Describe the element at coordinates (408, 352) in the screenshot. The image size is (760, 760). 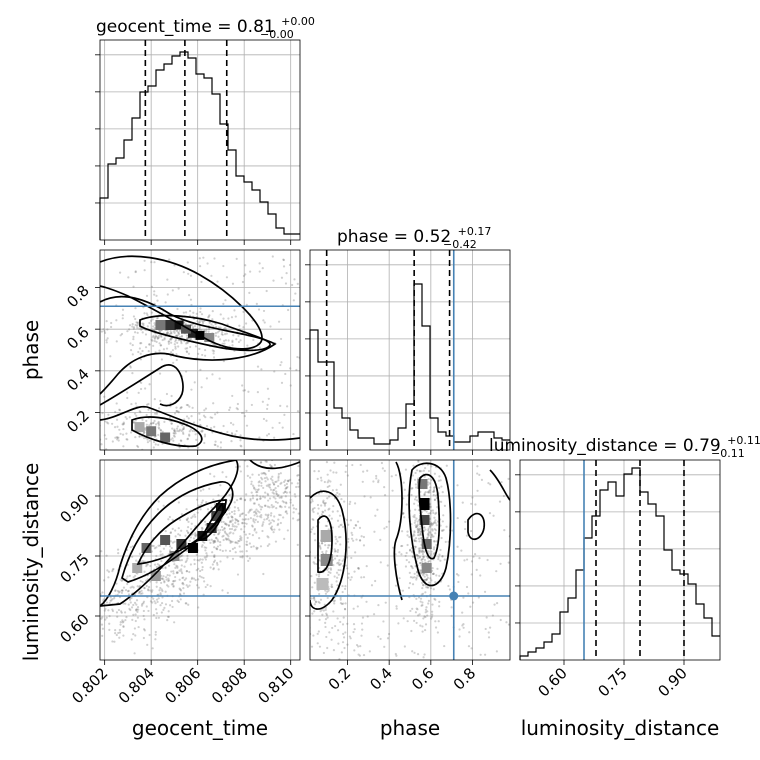
I see `hist-panel-phase` at that location.